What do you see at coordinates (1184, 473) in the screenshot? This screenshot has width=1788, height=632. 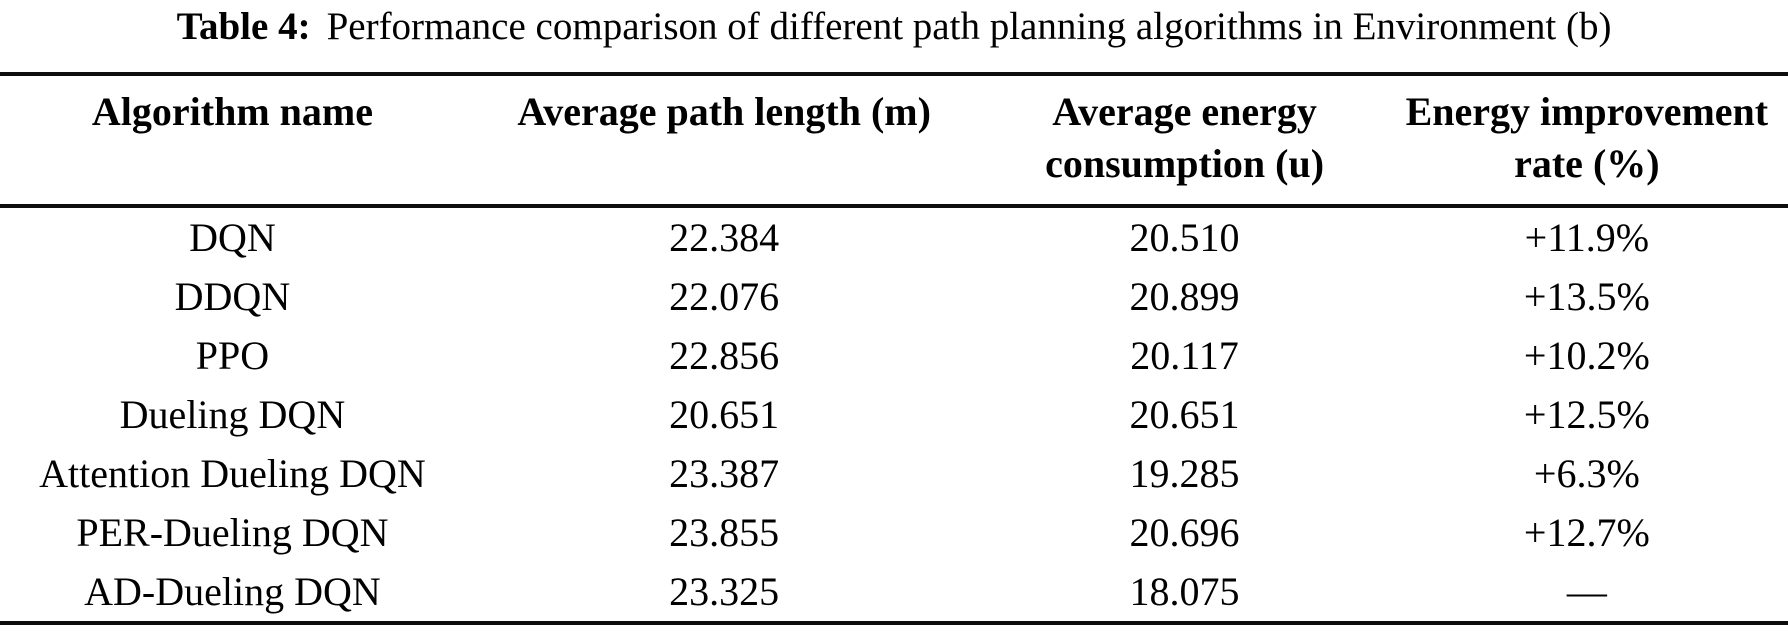 I see `energy-consumption-cell: 19.285` at bounding box center [1184, 473].